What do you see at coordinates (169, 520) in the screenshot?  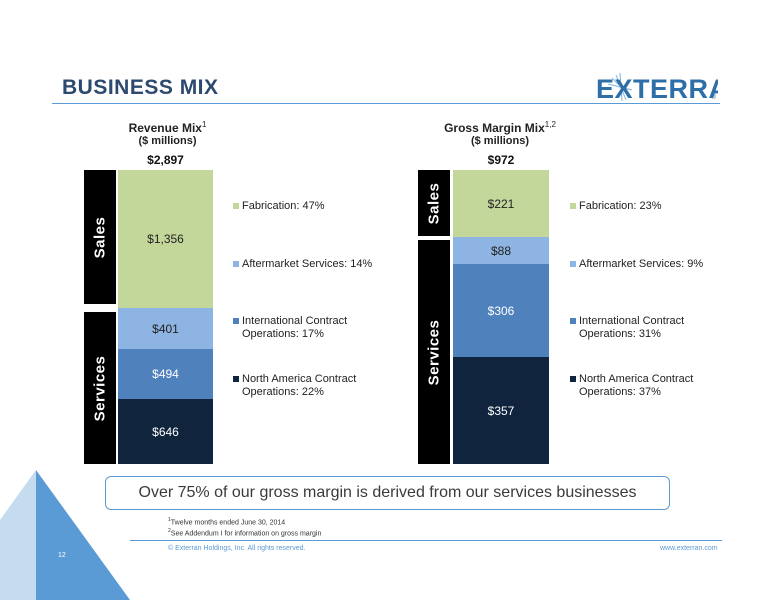 I see `footnote-1-marker: 1` at bounding box center [169, 520].